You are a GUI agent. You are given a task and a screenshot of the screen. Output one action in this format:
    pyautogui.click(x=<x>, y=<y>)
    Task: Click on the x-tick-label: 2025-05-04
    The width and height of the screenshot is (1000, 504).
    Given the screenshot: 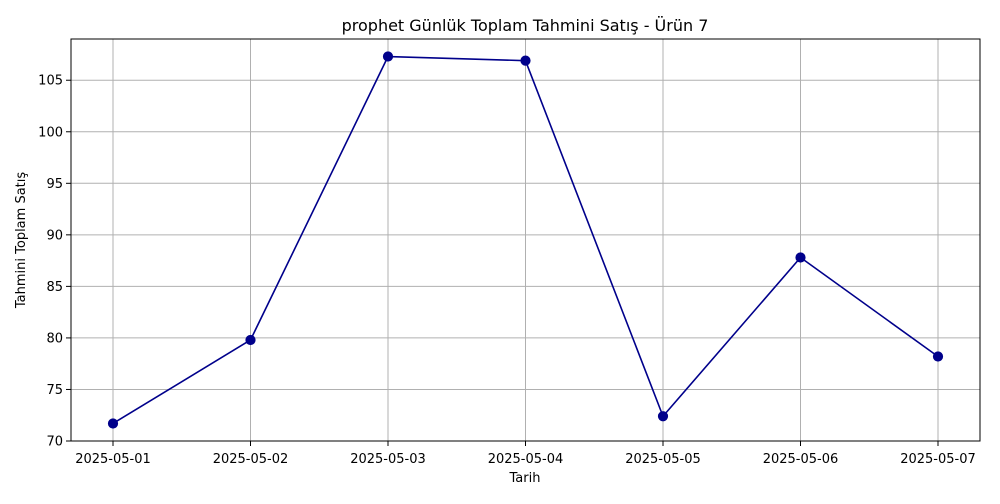 What is the action you would take?
    pyautogui.click(x=526, y=459)
    